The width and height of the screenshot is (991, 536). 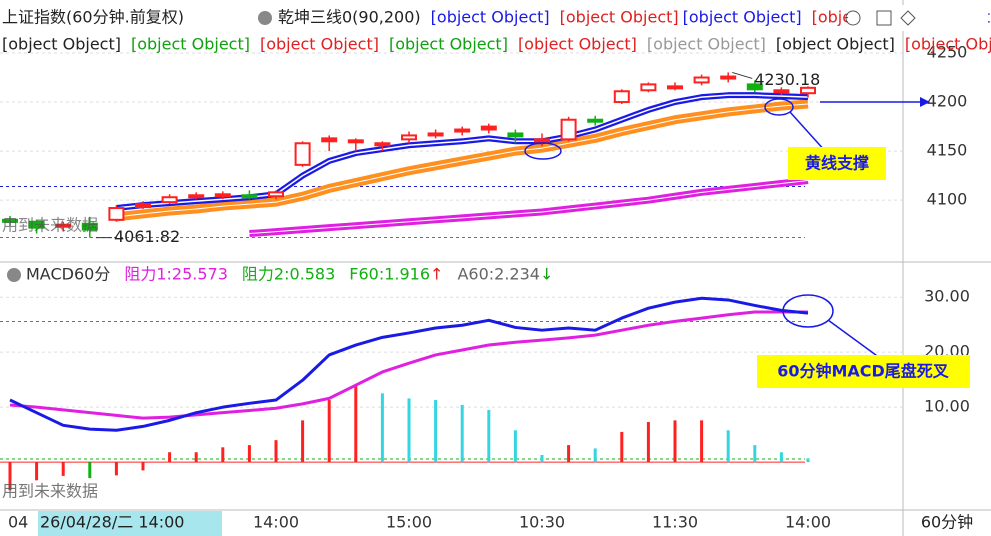 I want to click on arrow-head, so click(x=925, y=102).